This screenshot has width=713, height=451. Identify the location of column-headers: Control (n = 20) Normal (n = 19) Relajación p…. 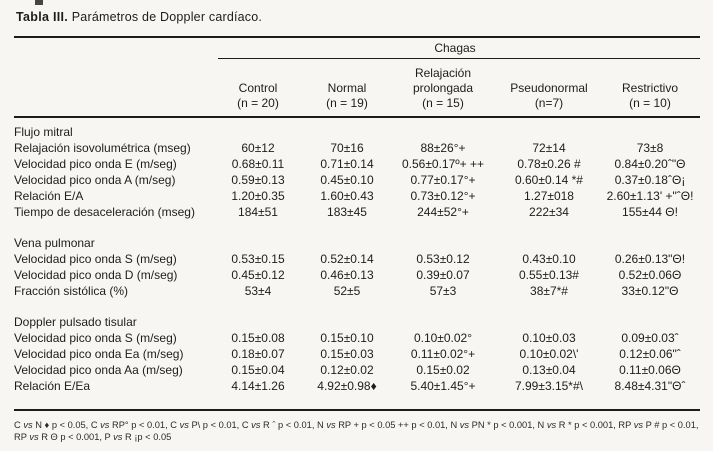
(455, 85).